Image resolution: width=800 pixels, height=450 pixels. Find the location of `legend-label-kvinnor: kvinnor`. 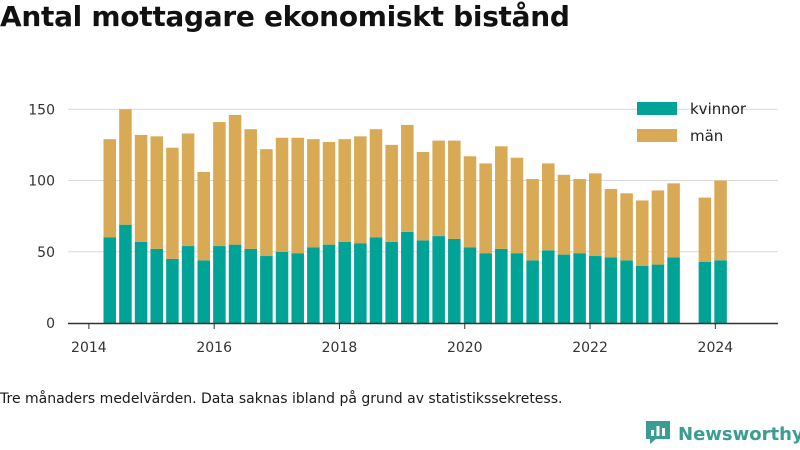

legend-label-kvinnor: kvinnor is located at coordinates (718, 109).